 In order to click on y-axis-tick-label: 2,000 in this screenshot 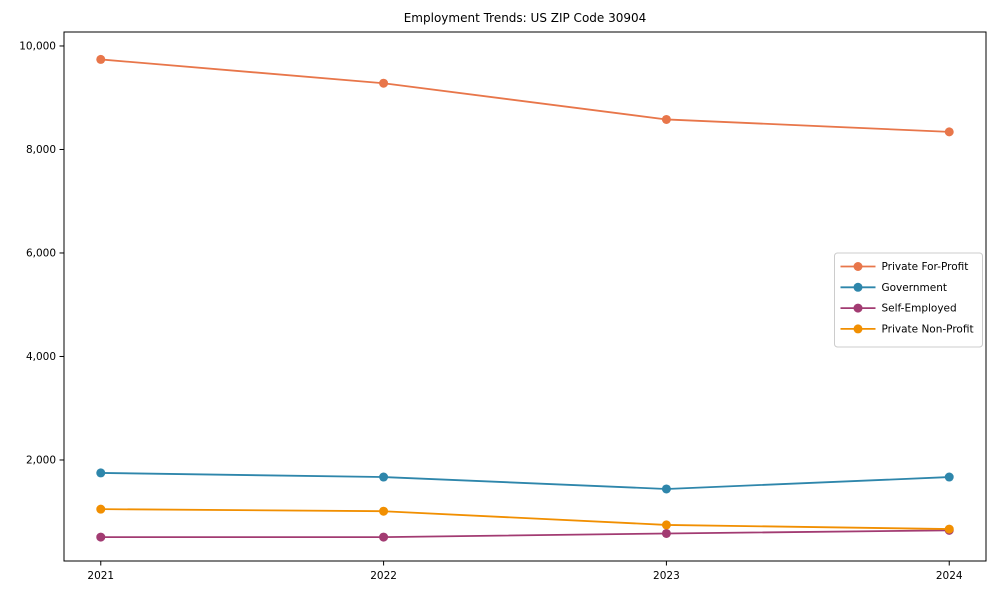, I will do `click(41, 460)`.